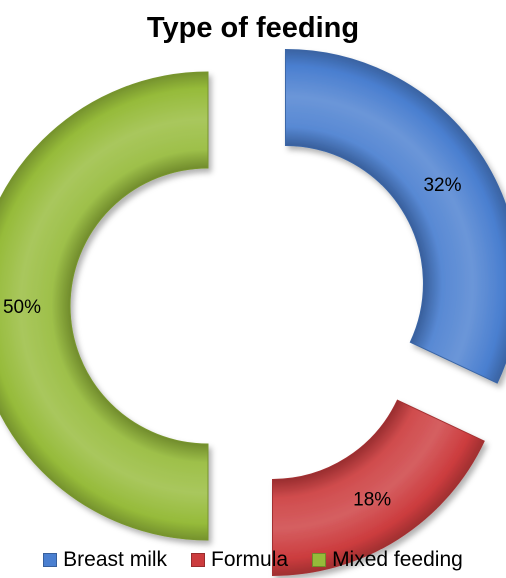 The image size is (506, 578). I want to click on legend-item-mixed-feeding: Mixed feeding, so click(387, 560).